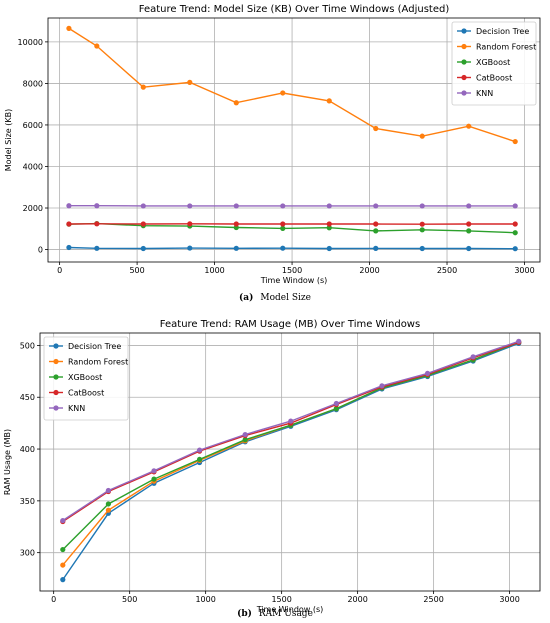 The width and height of the screenshot is (550, 623). Describe the element at coordinates (27, 553) in the screenshot. I see `y-tick-label: 300` at that location.